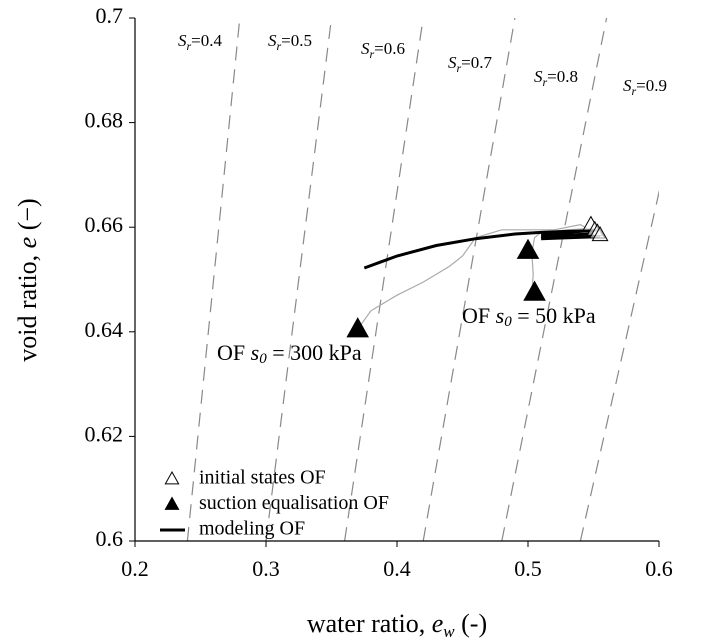 The height and width of the screenshot is (644, 712). Describe the element at coordinates (110, 15) in the screenshot. I see `y-tick-label: 0.7` at that location.